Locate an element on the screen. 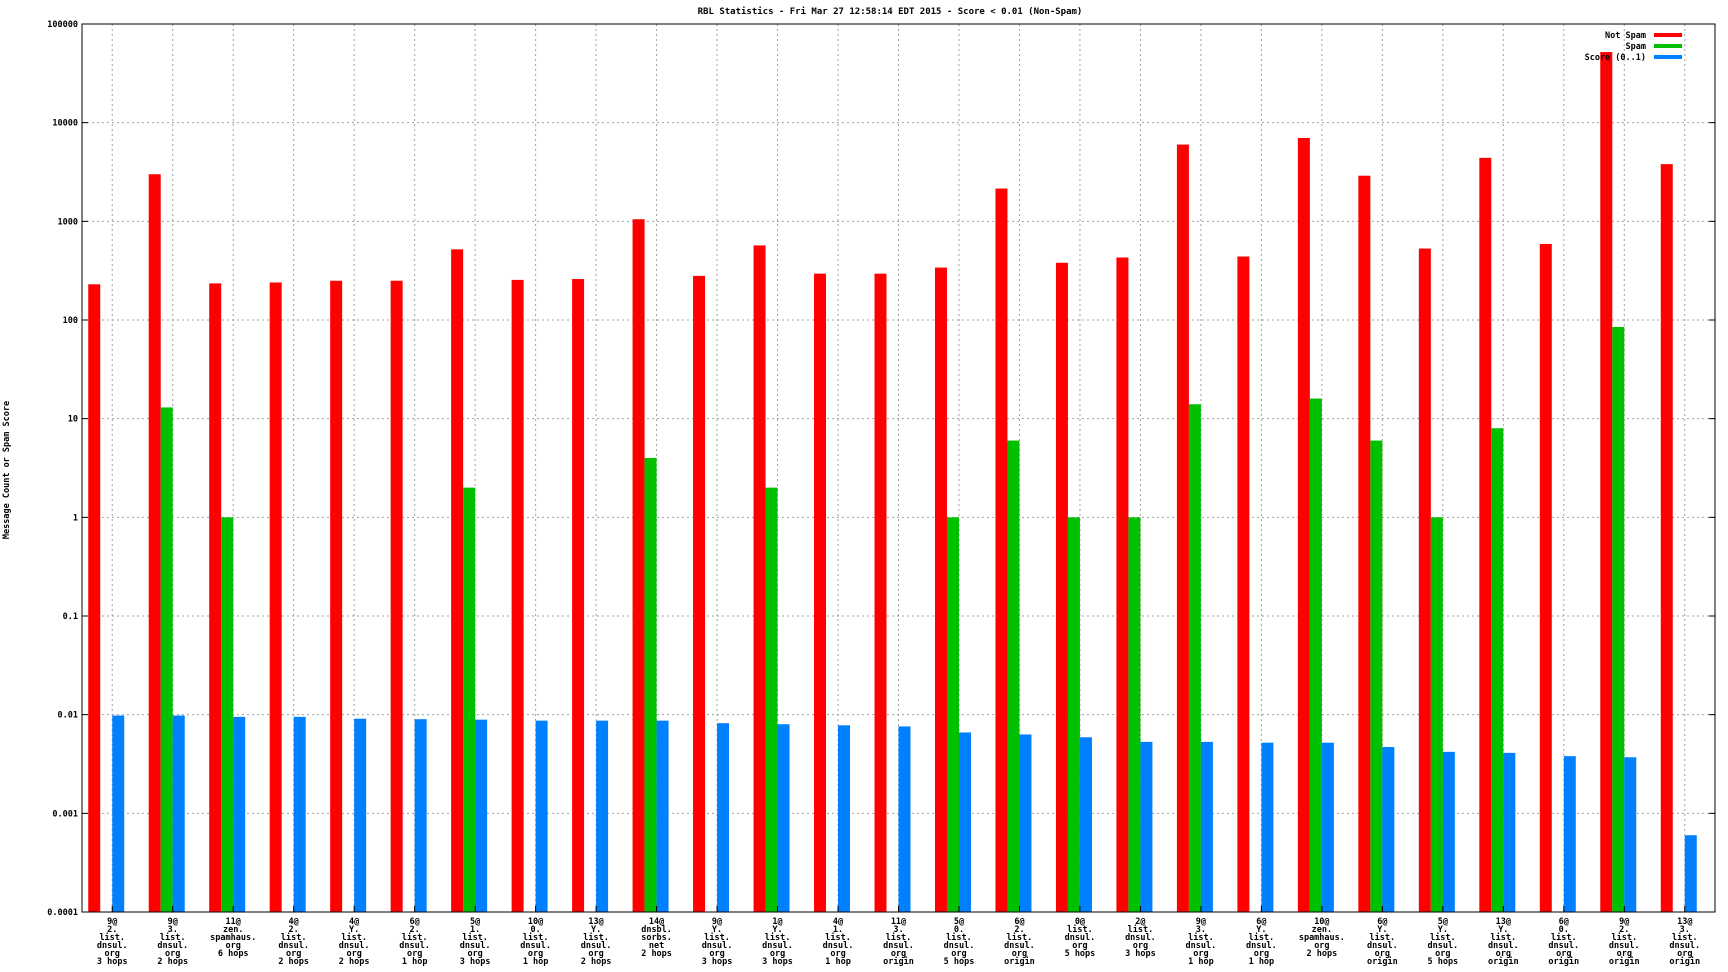  x-tick-label: 5@ Y. list. dnsul. org 5 hops is located at coordinates (1442, 942).